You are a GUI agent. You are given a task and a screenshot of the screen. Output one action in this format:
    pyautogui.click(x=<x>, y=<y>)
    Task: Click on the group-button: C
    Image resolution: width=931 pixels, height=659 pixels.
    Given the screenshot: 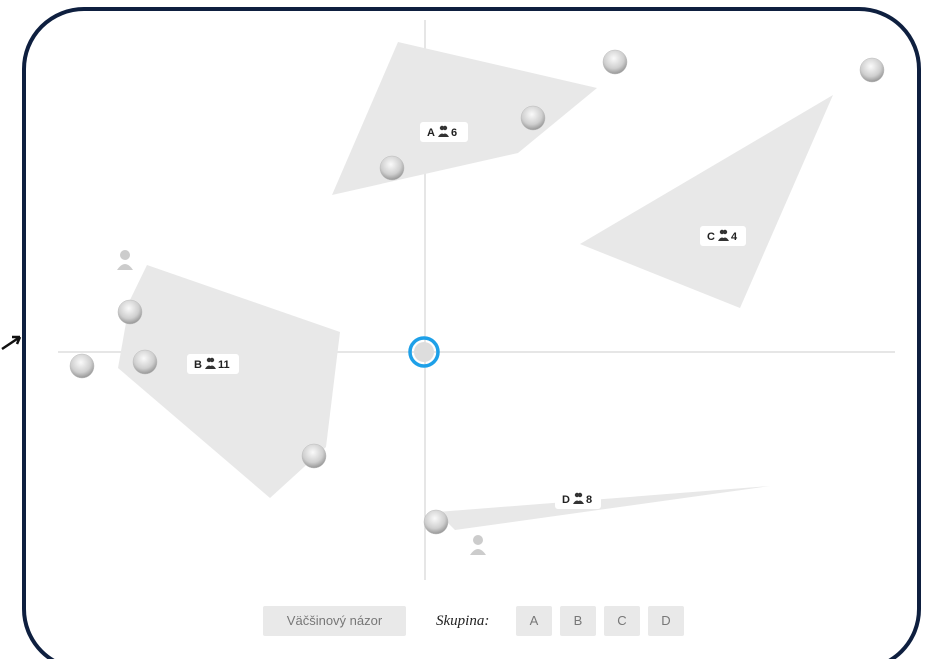 What is the action you would take?
    pyautogui.click(x=622, y=621)
    